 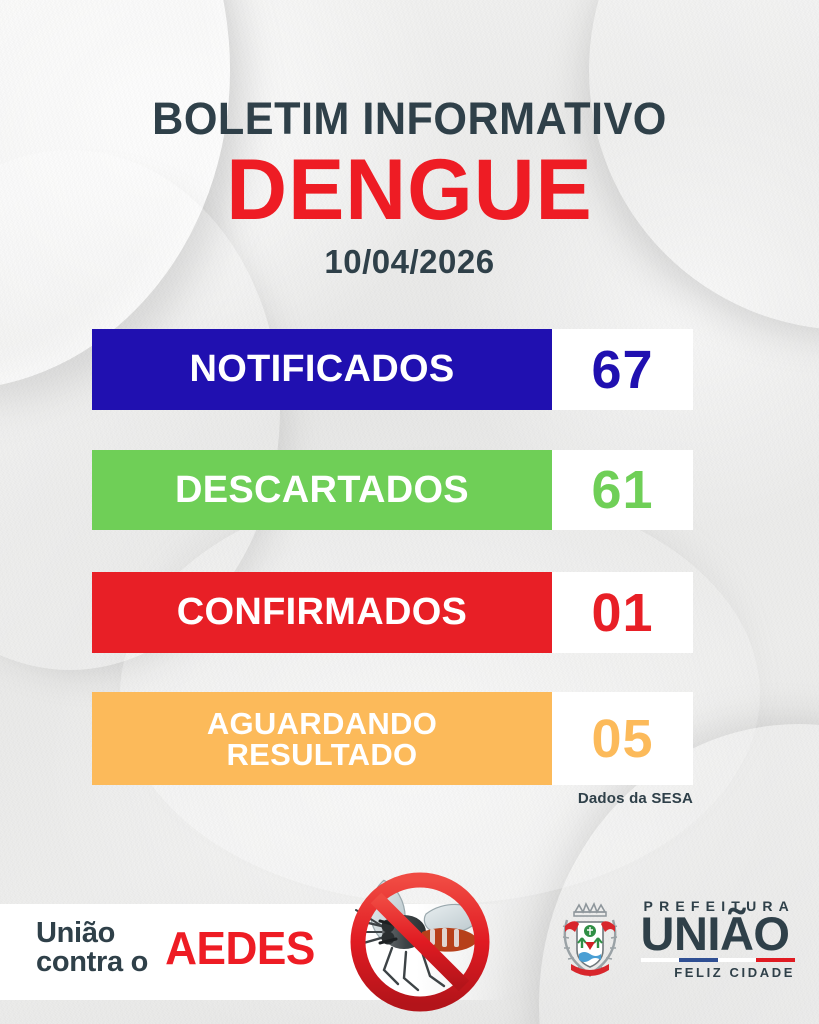 What do you see at coordinates (622, 369) in the screenshot?
I see `stat-value-notificados: 67` at bounding box center [622, 369].